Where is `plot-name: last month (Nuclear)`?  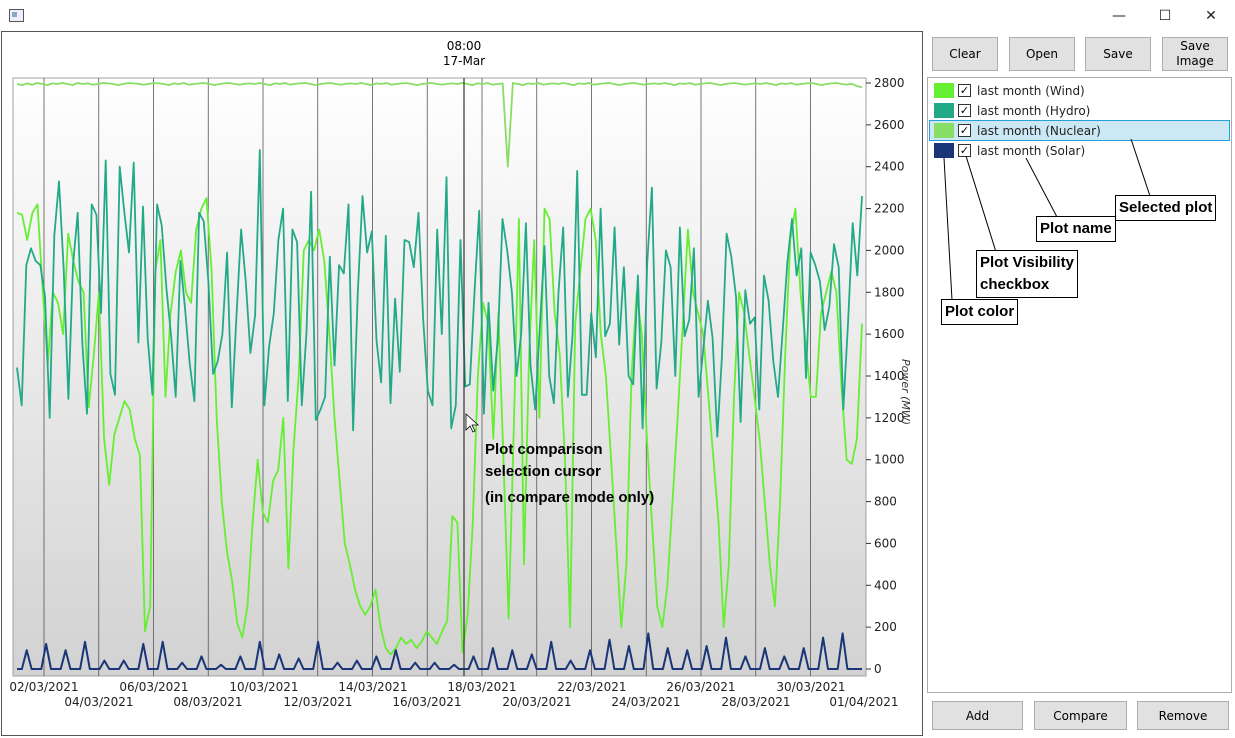
plot-name: last month (Nuclear) is located at coordinates (1039, 130).